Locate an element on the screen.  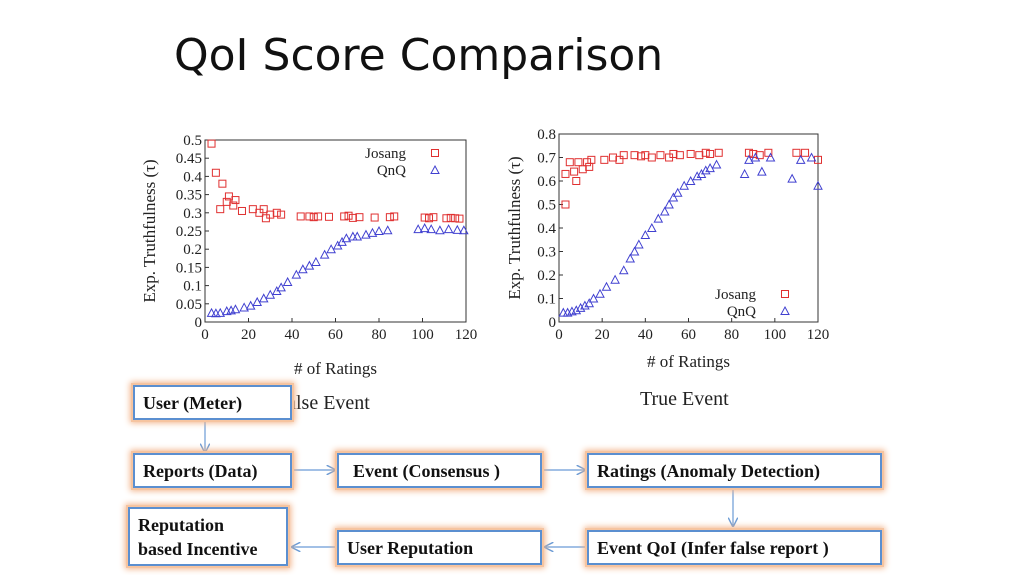
x-tick-label: 60 is located at coordinates (335, 335).